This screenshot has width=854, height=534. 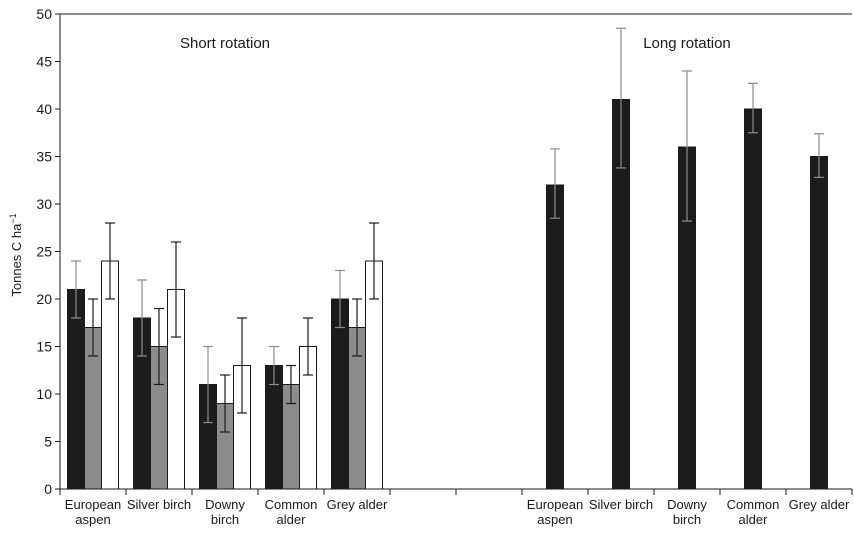 What do you see at coordinates (225, 43) in the screenshot?
I see `group-label: Short rotation` at bounding box center [225, 43].